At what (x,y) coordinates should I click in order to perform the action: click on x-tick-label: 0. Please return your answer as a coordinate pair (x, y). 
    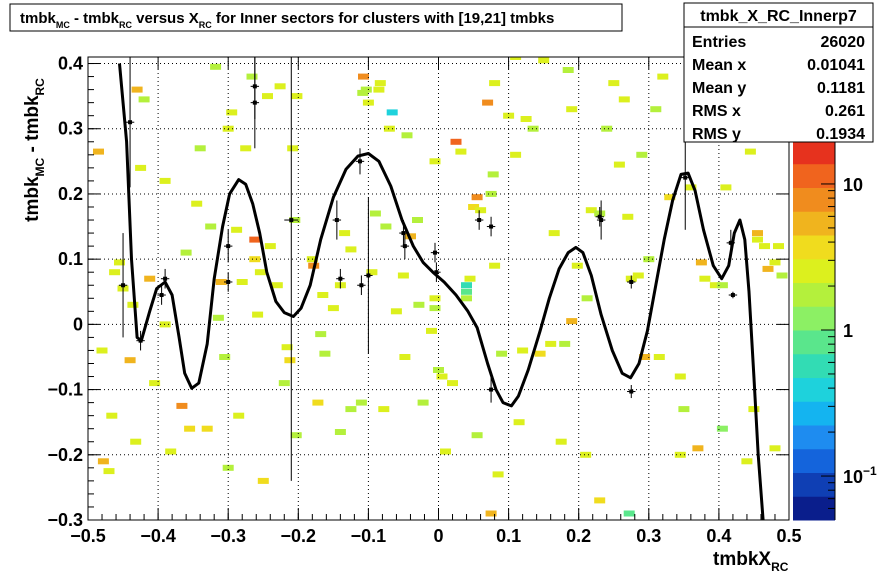
    Looking at the image, I should click on (438, 536).